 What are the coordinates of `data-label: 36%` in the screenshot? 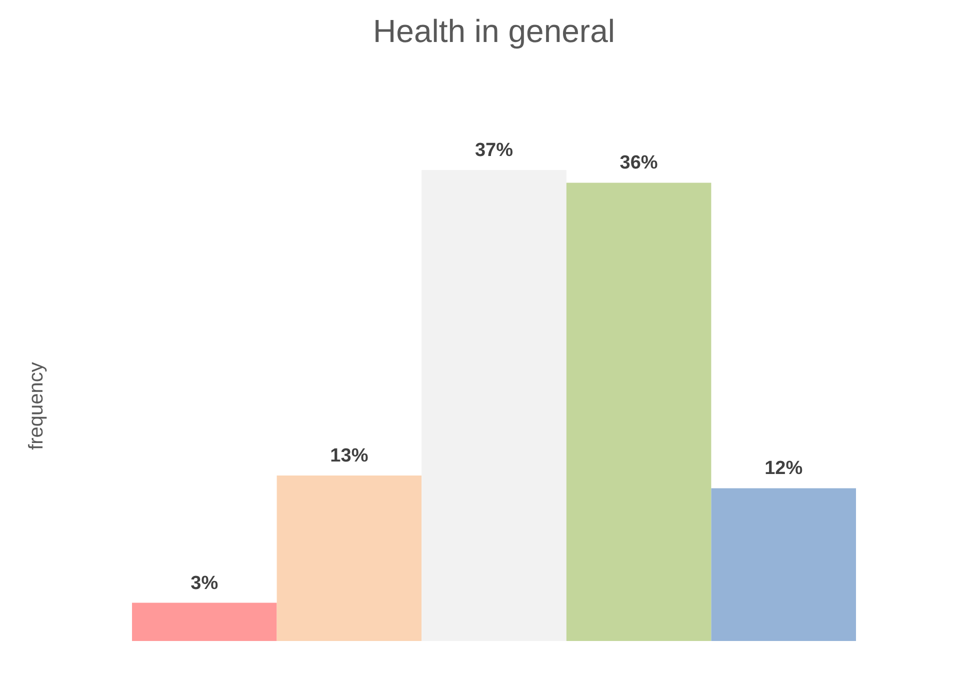 It's located at (639, 163).